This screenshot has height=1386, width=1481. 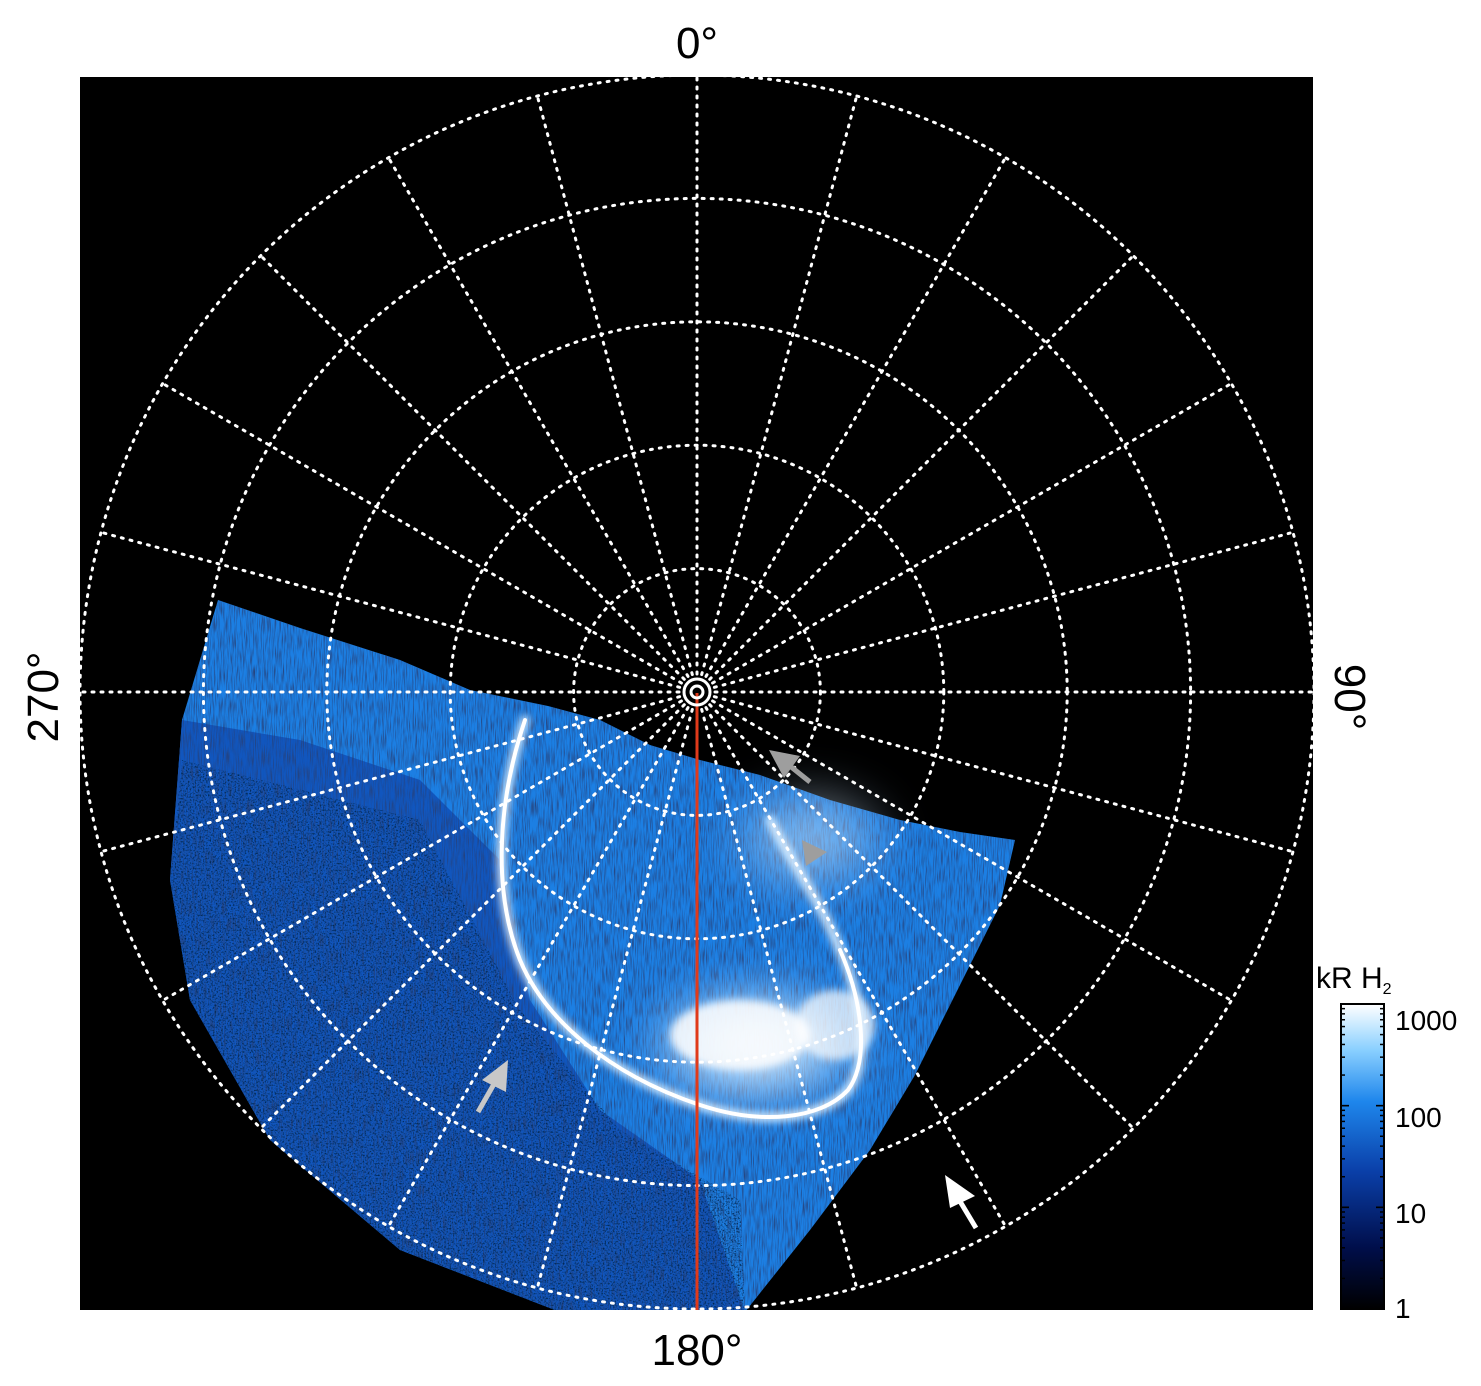 I want to click on pole-marker-outer, so click(x=697, y=692).